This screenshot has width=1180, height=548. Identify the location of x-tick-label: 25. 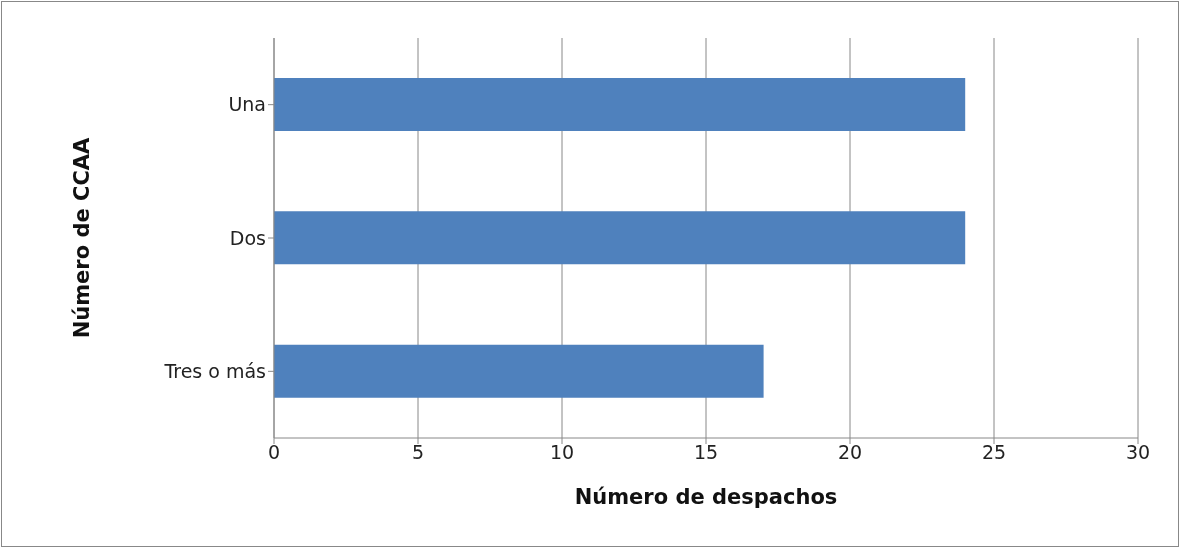
(994, 452).